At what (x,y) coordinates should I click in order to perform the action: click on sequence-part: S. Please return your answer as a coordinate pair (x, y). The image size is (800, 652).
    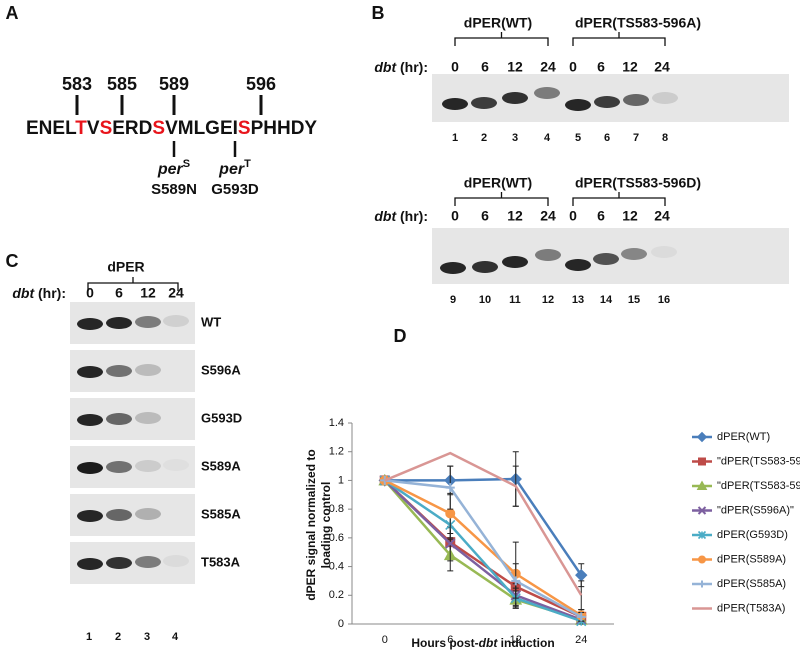
    Looking at the image, I should click on (244, 128).